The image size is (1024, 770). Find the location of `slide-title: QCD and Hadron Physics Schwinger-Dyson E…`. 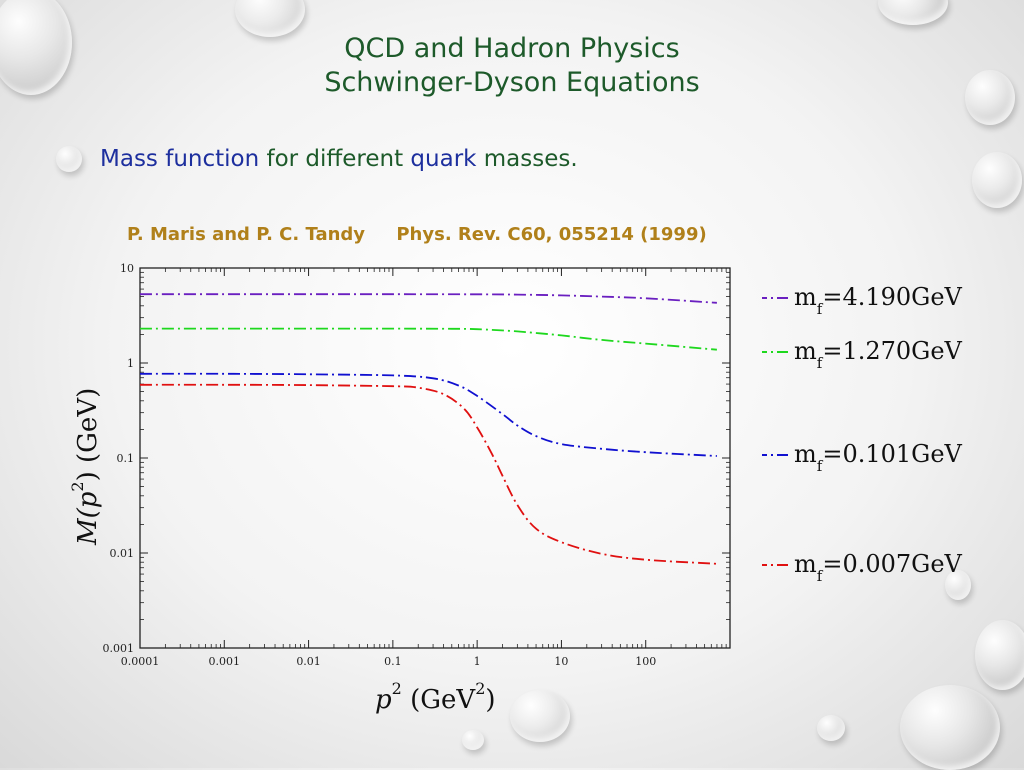

slide-title: QCD and Hadron Physics Schwinger-Dyson E… is located at coordinates (512, 66).